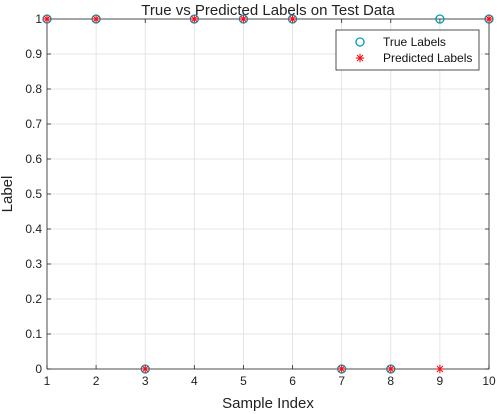 This screenshot has height=414, width=498. Describe the element at coordinates (292, 381) in the screenshot. I see `x-tick-label: 6` at that location.